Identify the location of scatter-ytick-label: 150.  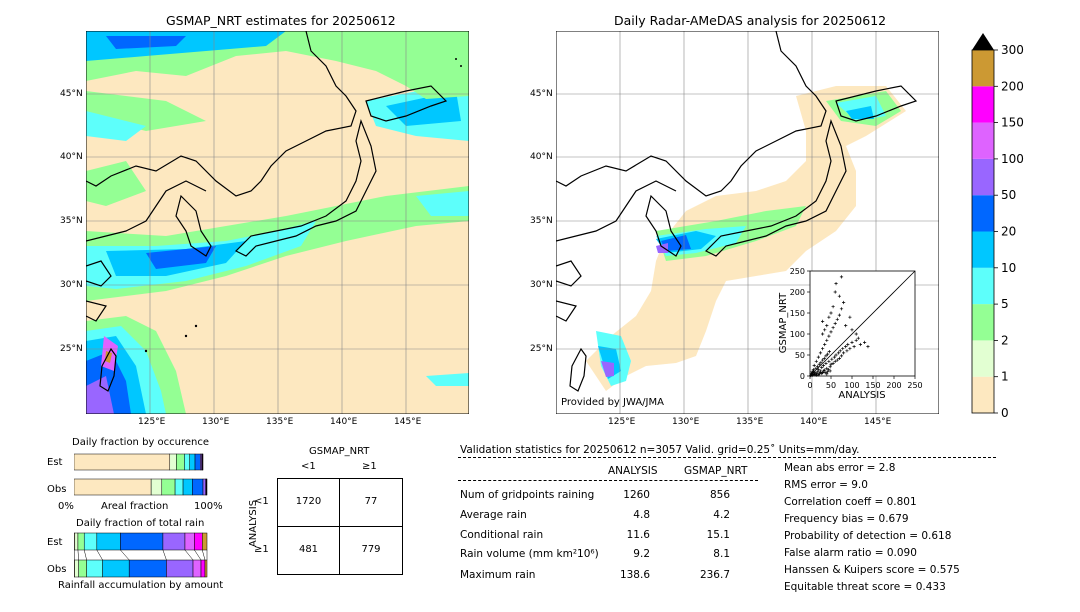
(797, 313).